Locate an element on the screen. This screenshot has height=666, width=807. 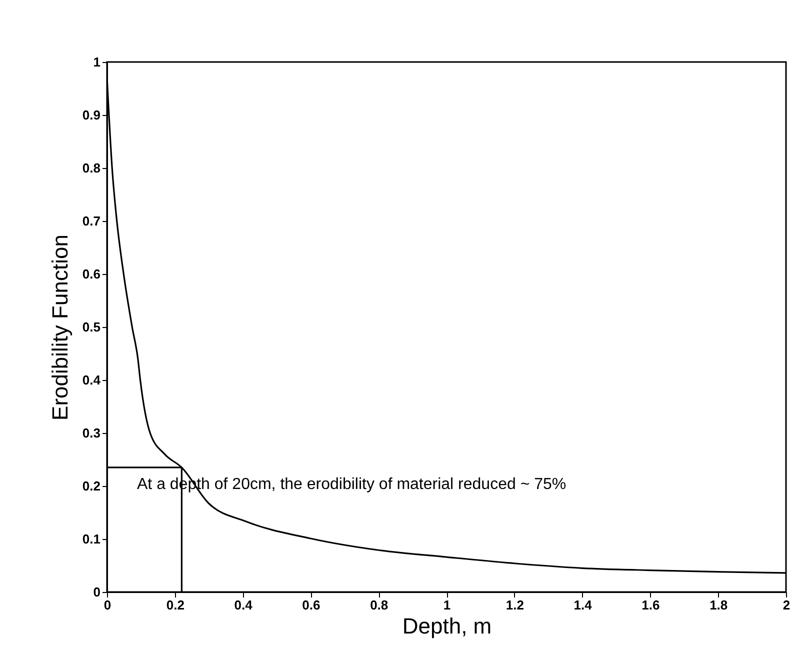
y-axis-title: Erodibility Function is located at coordinates (59, 327).